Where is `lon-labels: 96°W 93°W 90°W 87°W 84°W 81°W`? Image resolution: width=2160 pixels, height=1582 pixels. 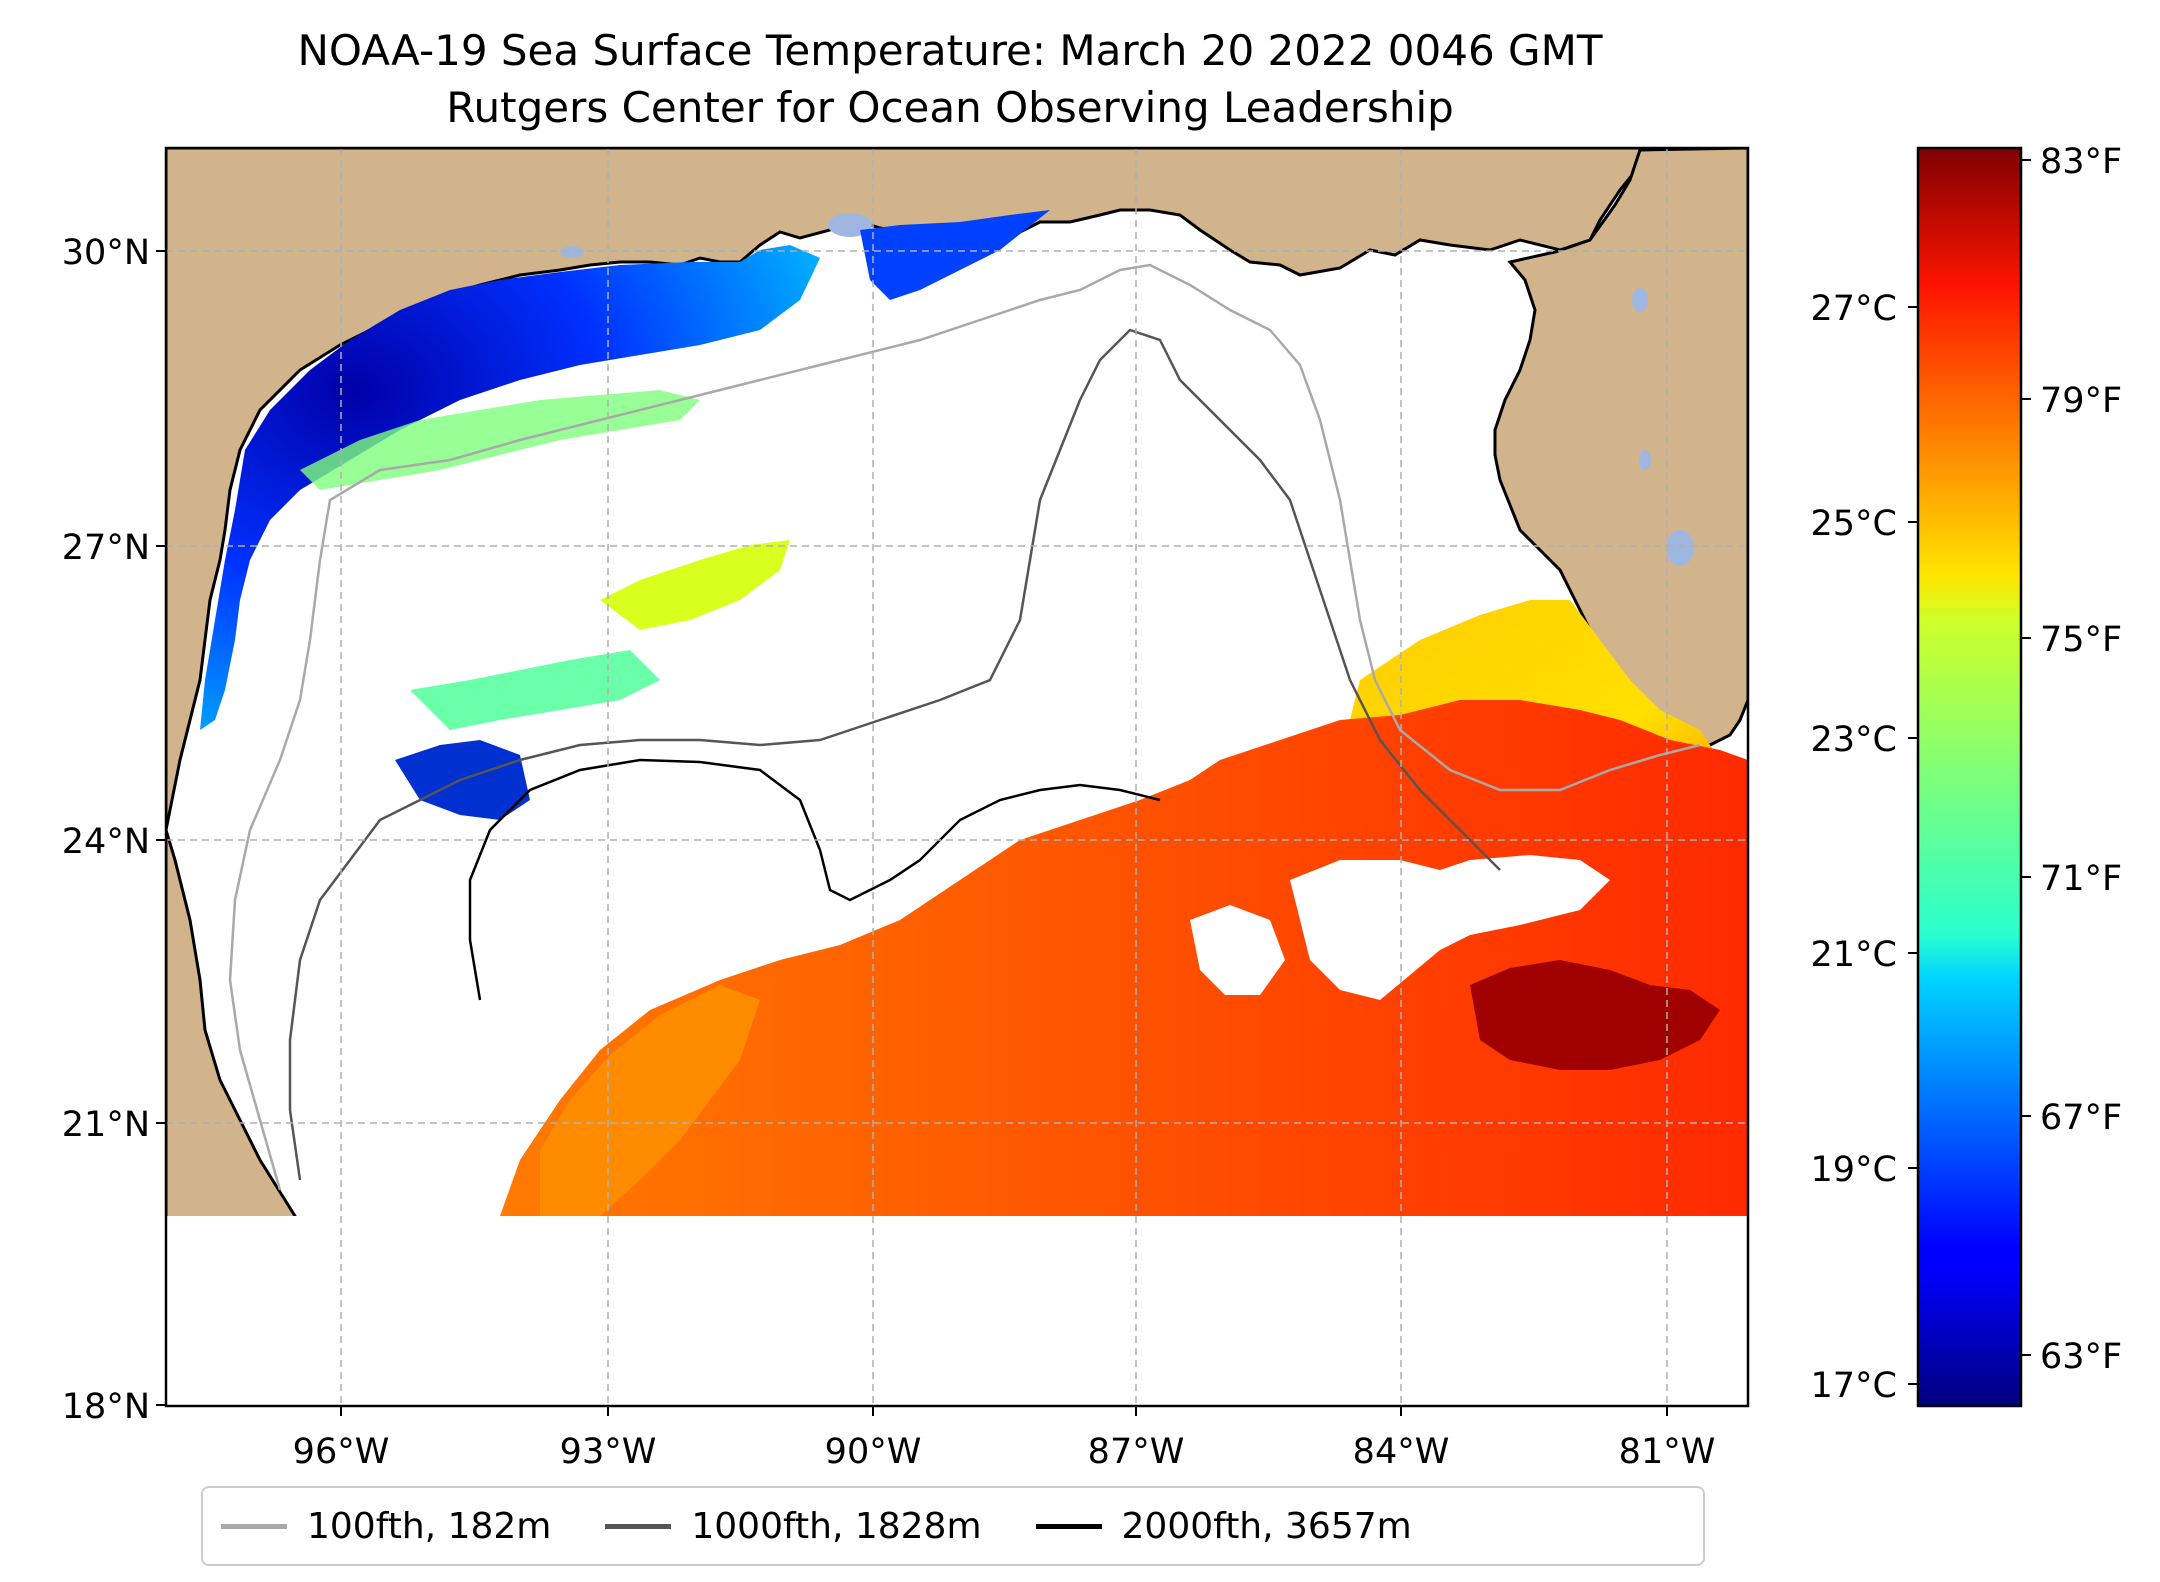
lon-labels: 96°W 93°W 90°W 87°W 84°W 81°W is located at coordinates (1004, 1452).